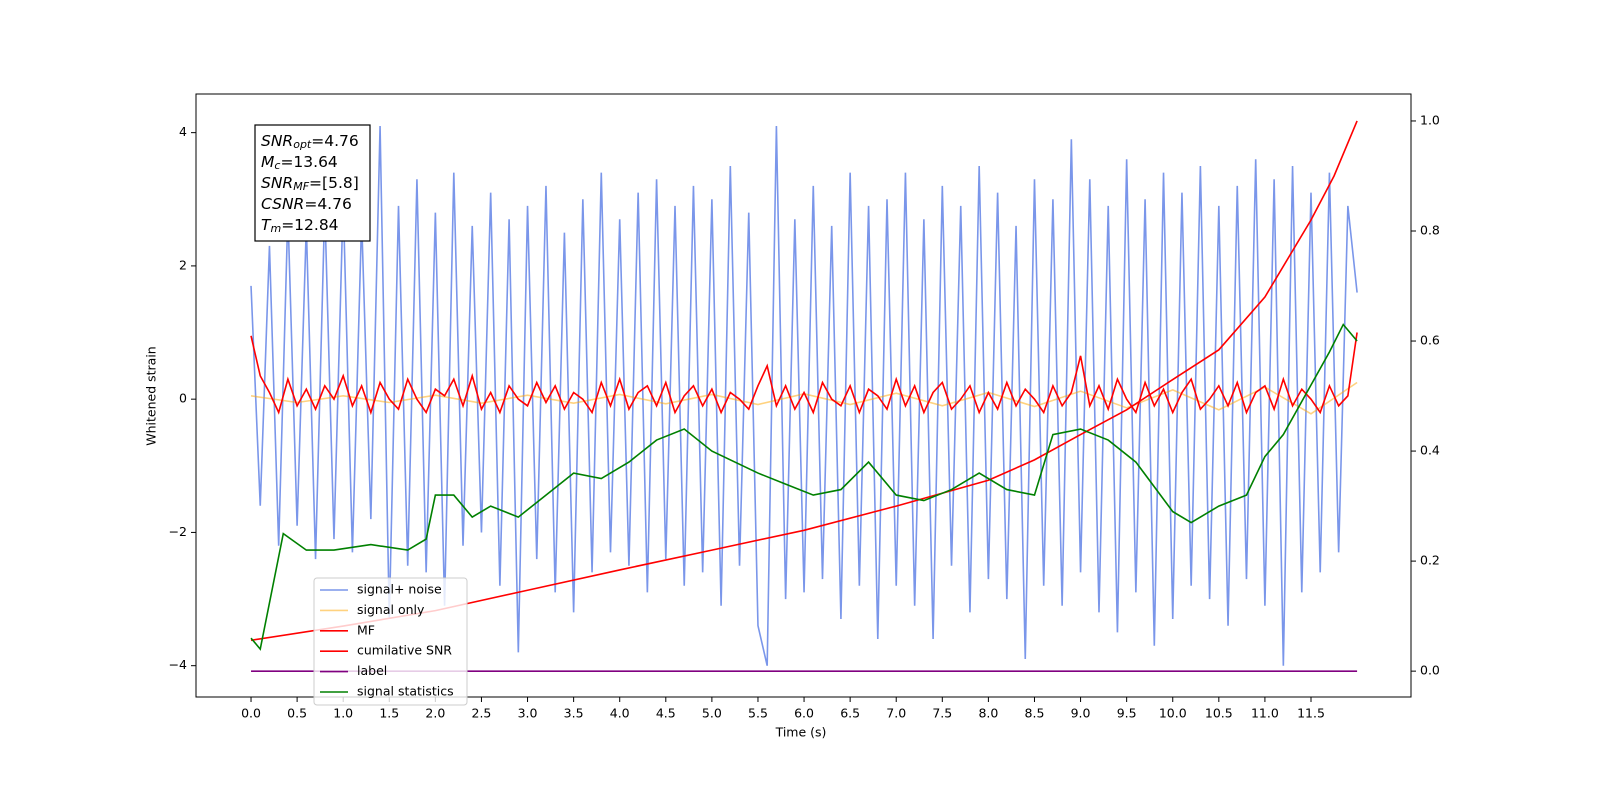  Describe the element at coordinates (1430, 119) in the screenshot. I see `y2-tick-label: 1.0` at that location.